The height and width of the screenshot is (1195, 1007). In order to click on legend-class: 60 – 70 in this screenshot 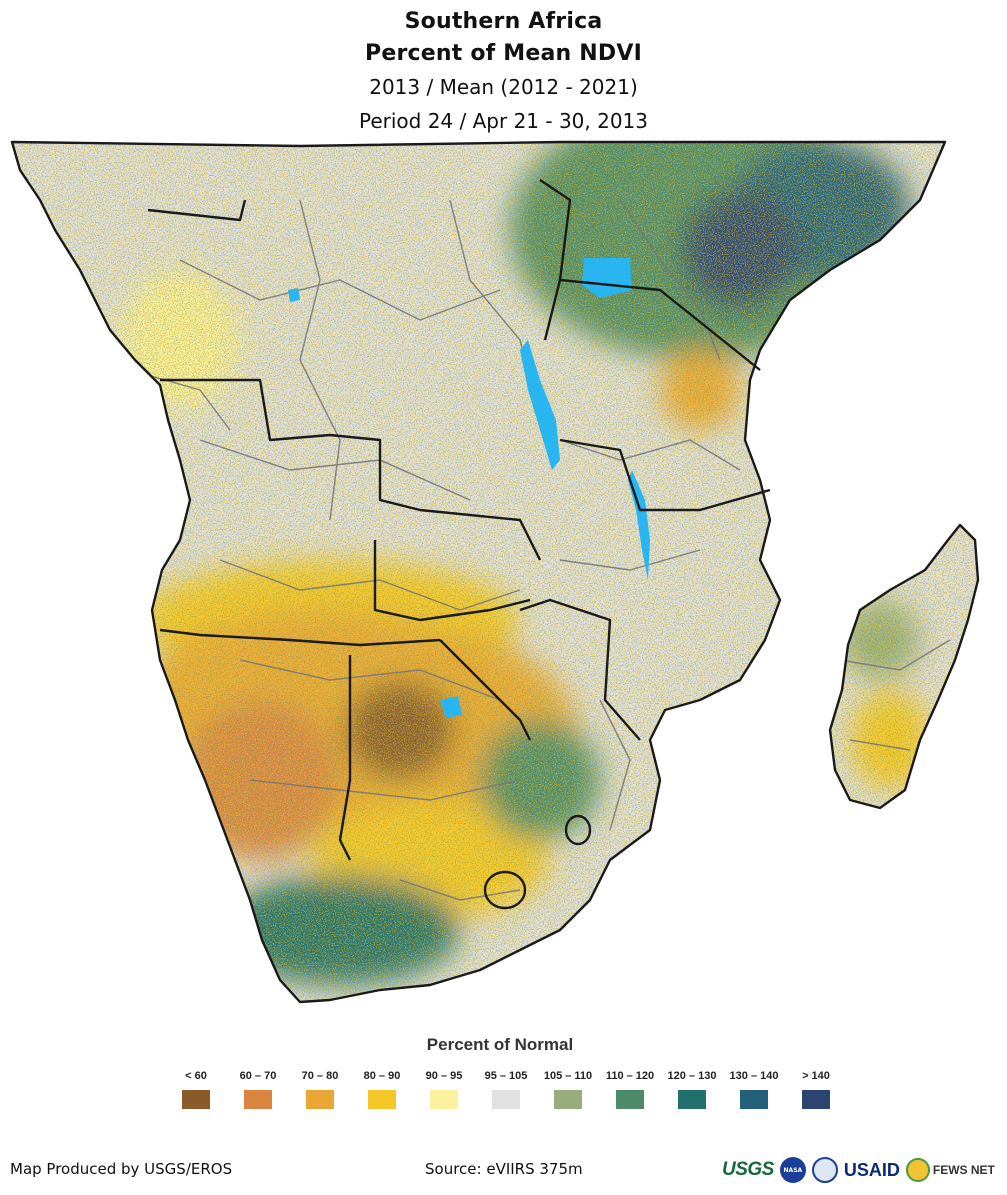, I will do `click(258, 1088)`.